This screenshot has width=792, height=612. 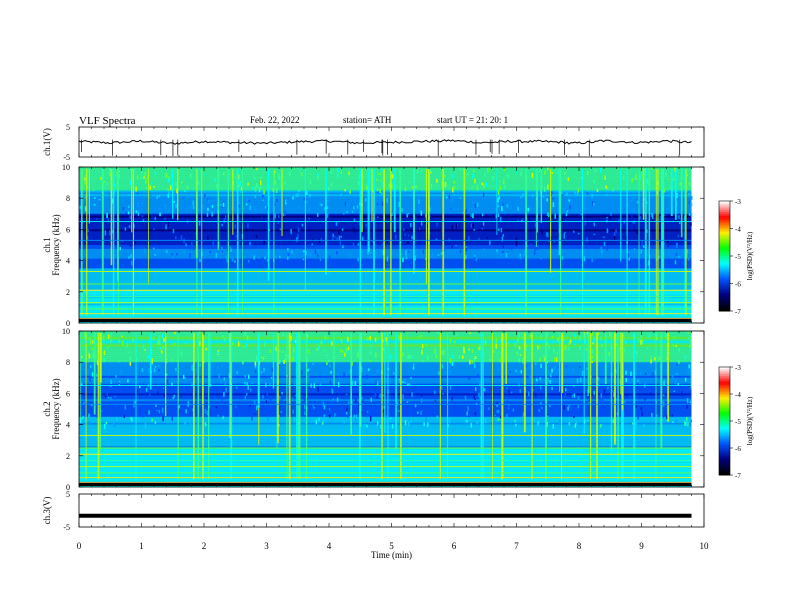 I want to click on spectrogram-ylabel-channel: ch.2, so click(x=47, y=408).